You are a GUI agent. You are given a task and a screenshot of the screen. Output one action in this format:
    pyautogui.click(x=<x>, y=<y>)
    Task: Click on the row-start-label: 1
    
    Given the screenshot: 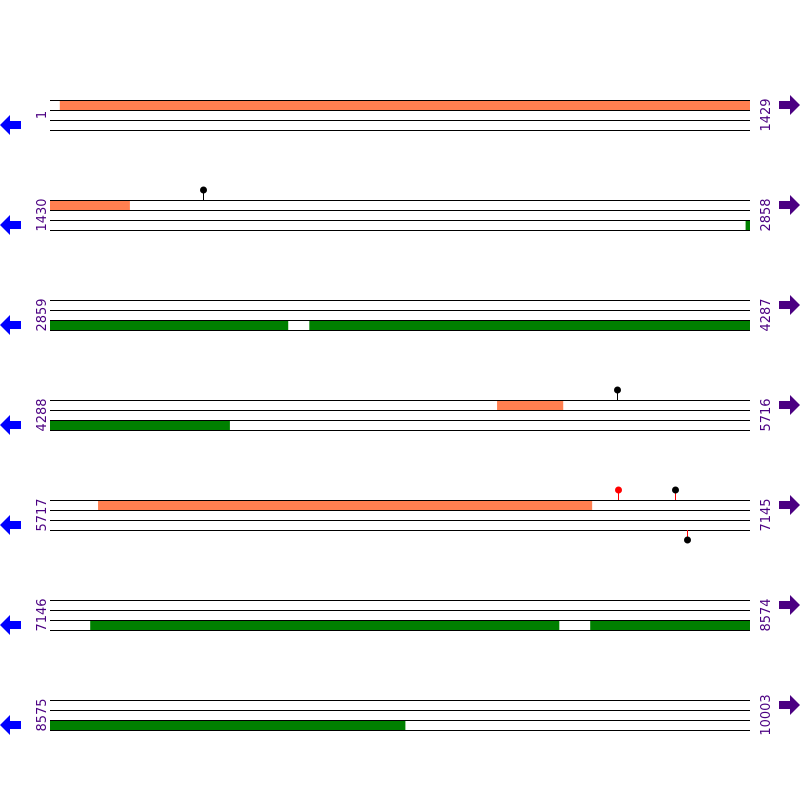 What is the action you would take?
    pyautogui.click(x=42, y=115)
    